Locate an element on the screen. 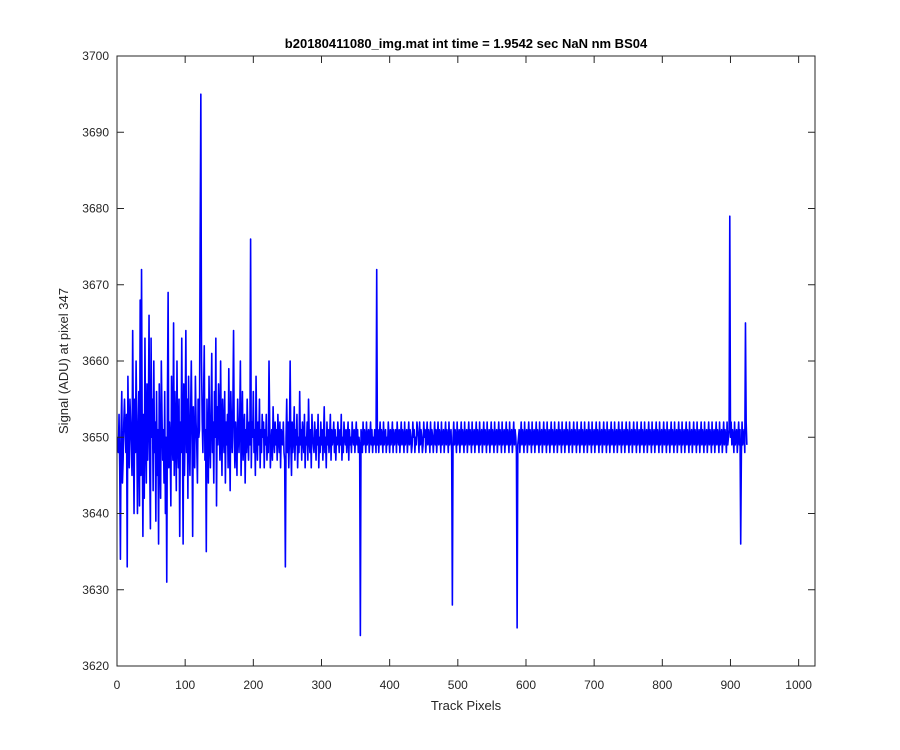  x-tick-label: 200 is located at coordinates (253, 685).